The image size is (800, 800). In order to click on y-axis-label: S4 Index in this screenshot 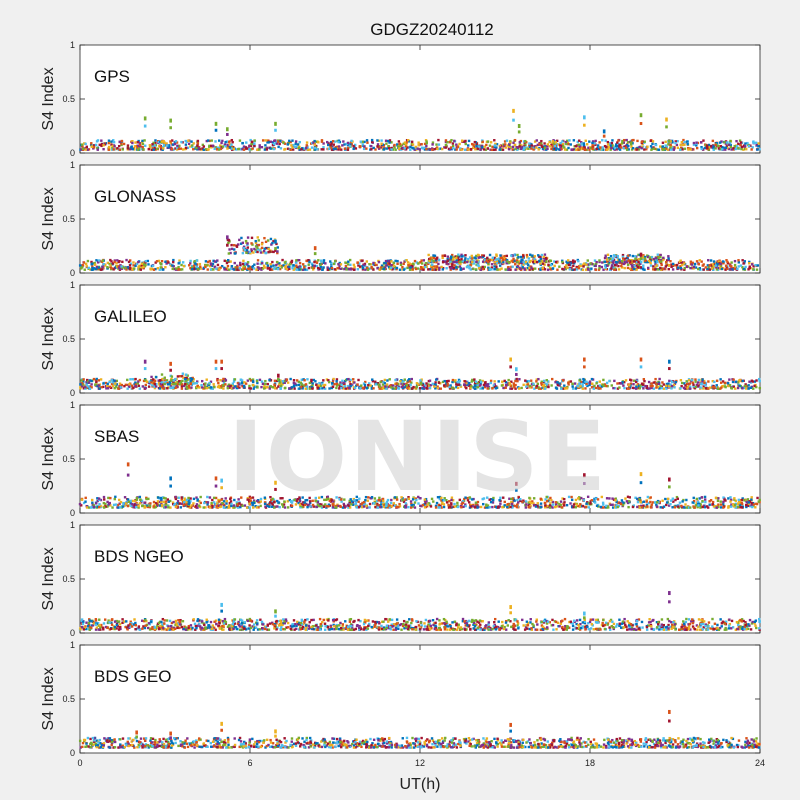, I will do `click(48, 458)`.